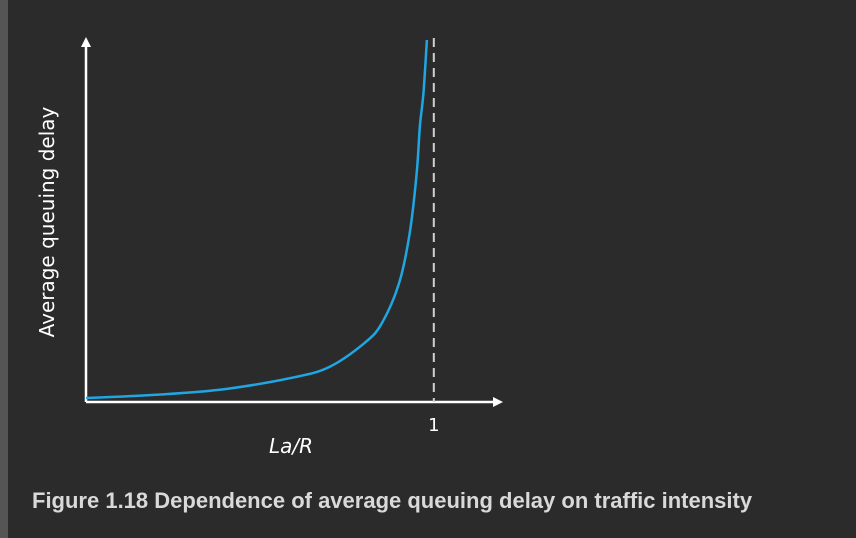  What do you see at coordinates (291, 446) in the screenshot?
I see `x-axis-label: La/R` at bounding box center [291, 446].